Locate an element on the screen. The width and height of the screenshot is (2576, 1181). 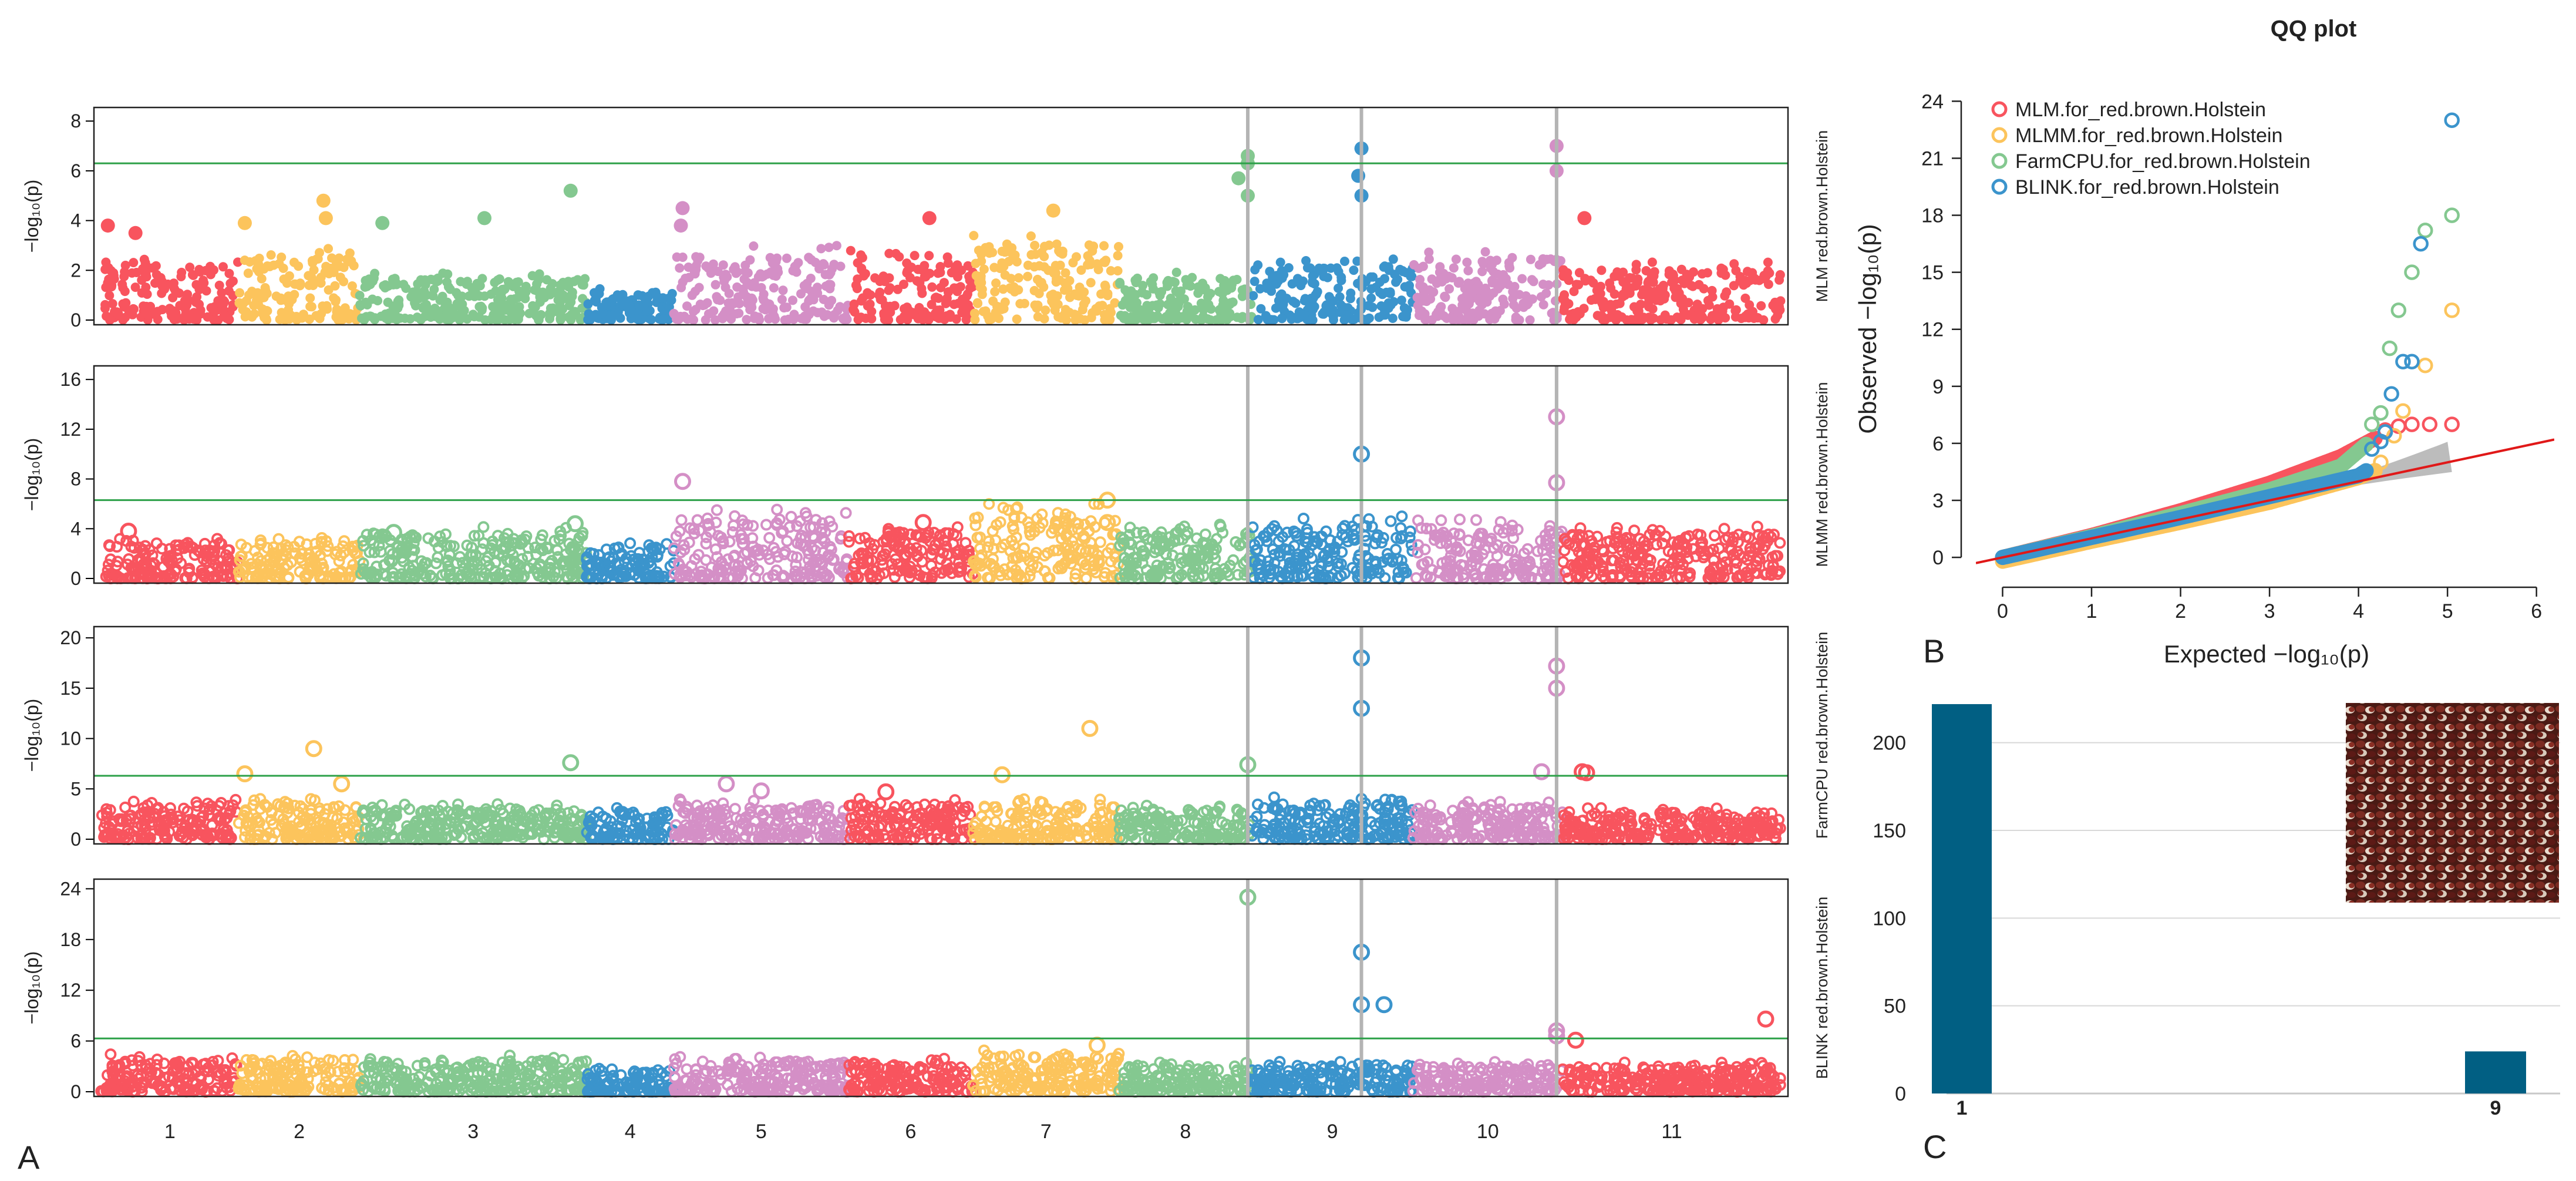
y-tick-label: 4 is located at coordinates (75, 221).